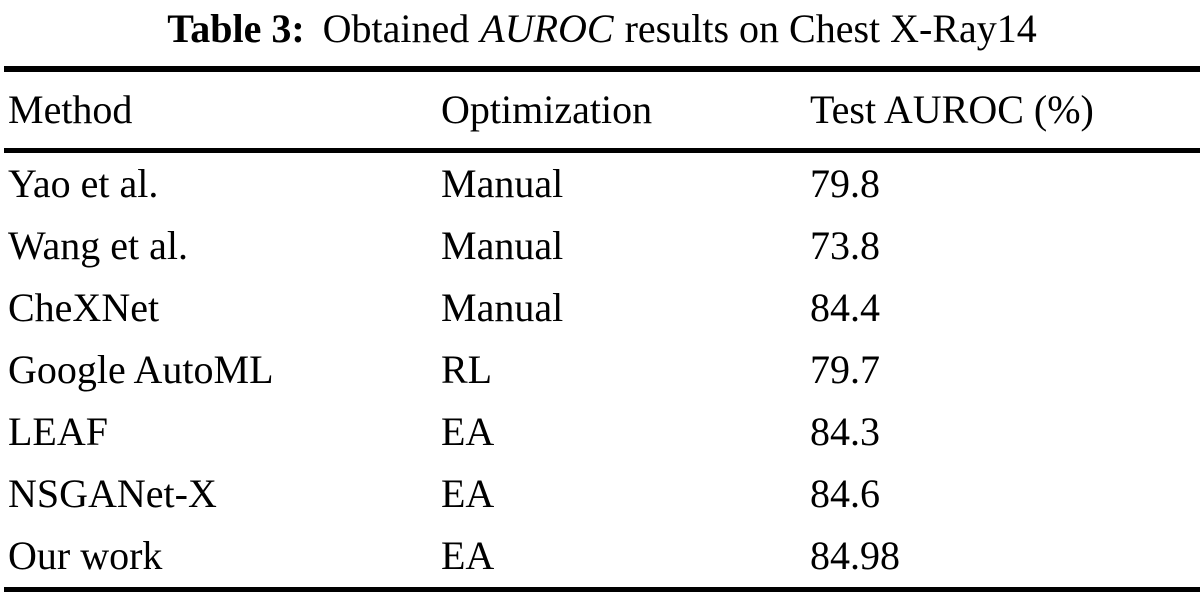  I want to click on cell-auroc: 84.6, so click(845, 493).